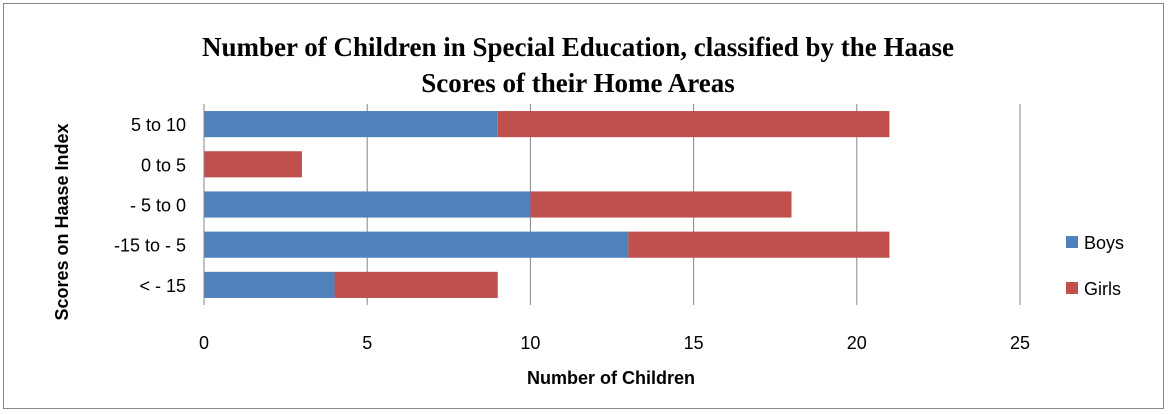  I want to click on x-tick-label-20: 20, so click(857, 343).